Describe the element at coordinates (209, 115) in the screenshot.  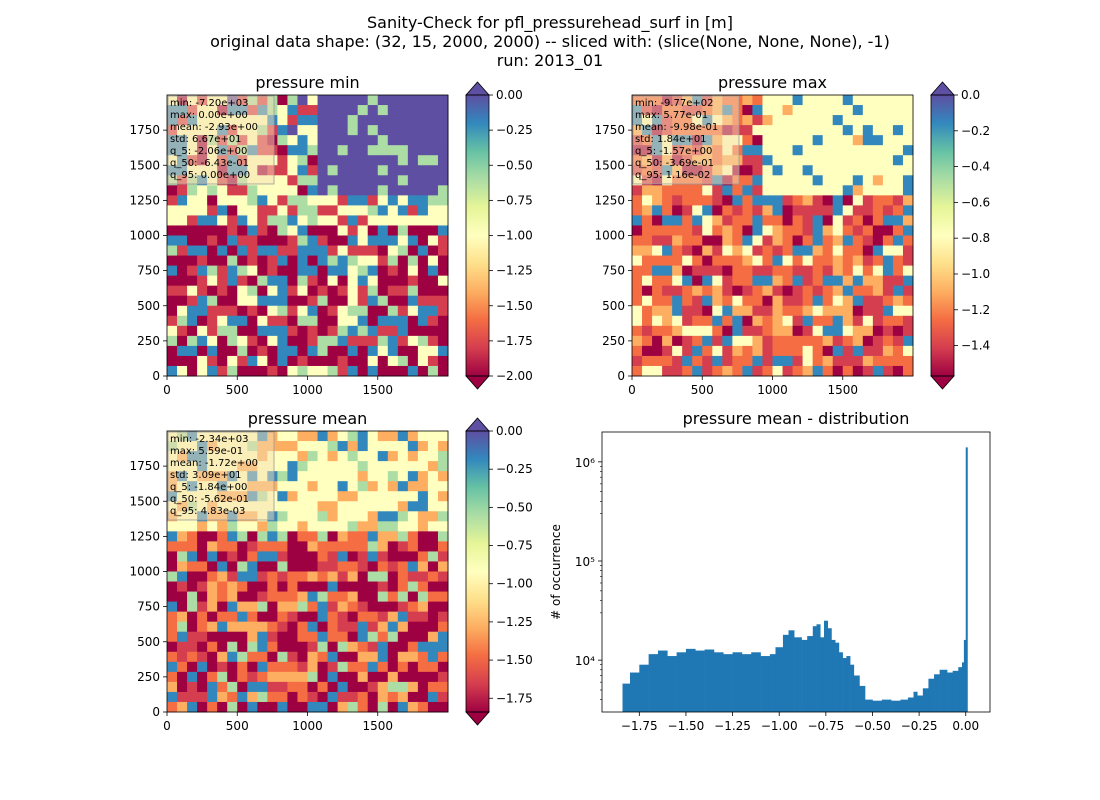
I see `stats-line: max: 0.00e+00` at that location.